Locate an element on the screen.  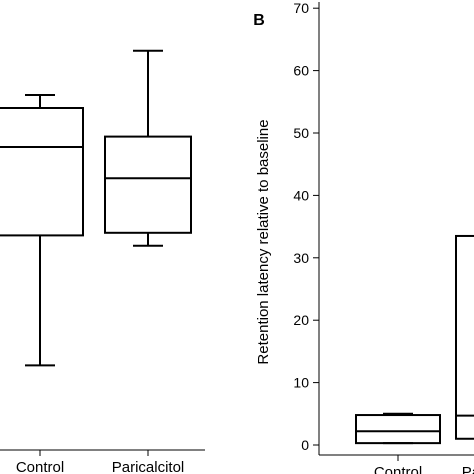
panel-b-y-tick-label-40: 40 is located at coordinates (301, 195).